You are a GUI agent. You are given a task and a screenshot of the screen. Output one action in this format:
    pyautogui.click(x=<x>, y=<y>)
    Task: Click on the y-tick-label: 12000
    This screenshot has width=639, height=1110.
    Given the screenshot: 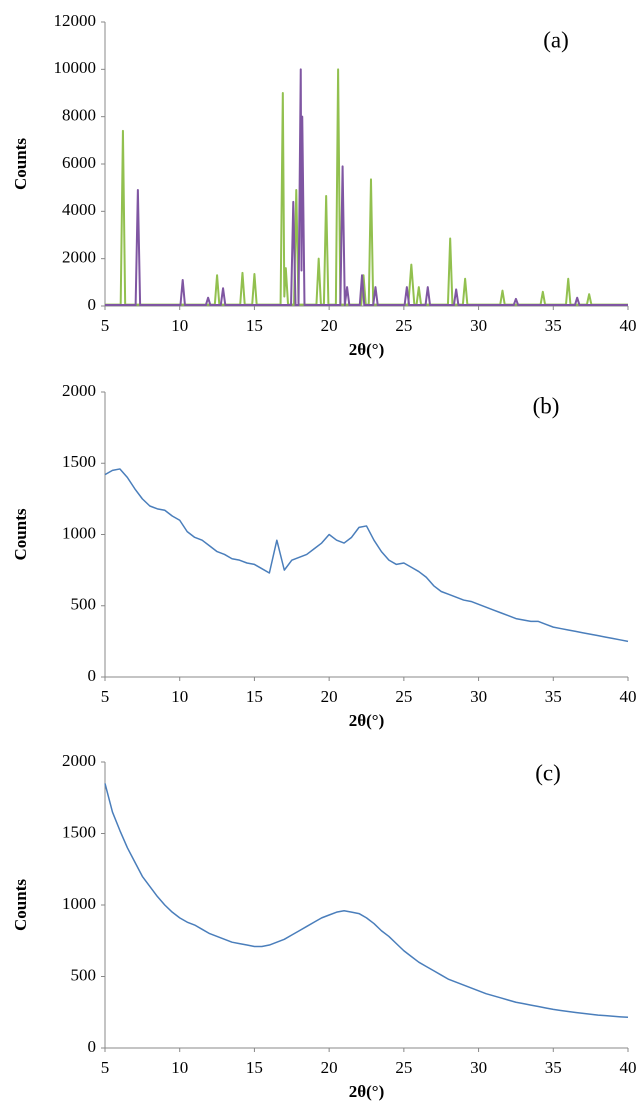 What is the action you would take?
    pyautogui.click(x=75, y=20)
    